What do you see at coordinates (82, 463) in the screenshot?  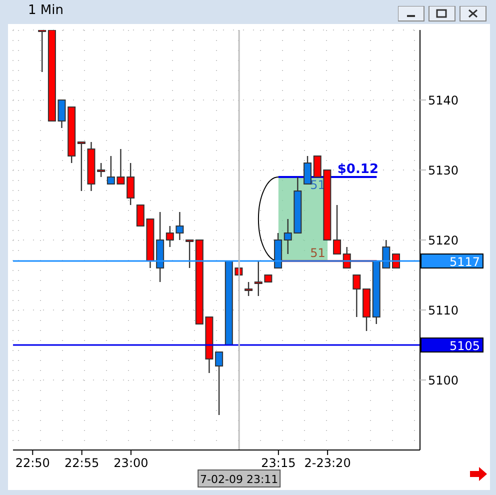 I see `x-tick-label: 22:55` at bounding box center [82, 463].